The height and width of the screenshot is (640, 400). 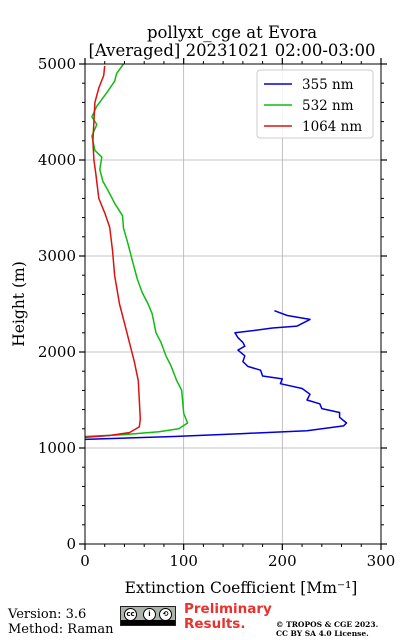 What do you see at coordinates (71, 544) in the screenshot?
I see `y-tick-label: 0` at bounding box center [71, 544].